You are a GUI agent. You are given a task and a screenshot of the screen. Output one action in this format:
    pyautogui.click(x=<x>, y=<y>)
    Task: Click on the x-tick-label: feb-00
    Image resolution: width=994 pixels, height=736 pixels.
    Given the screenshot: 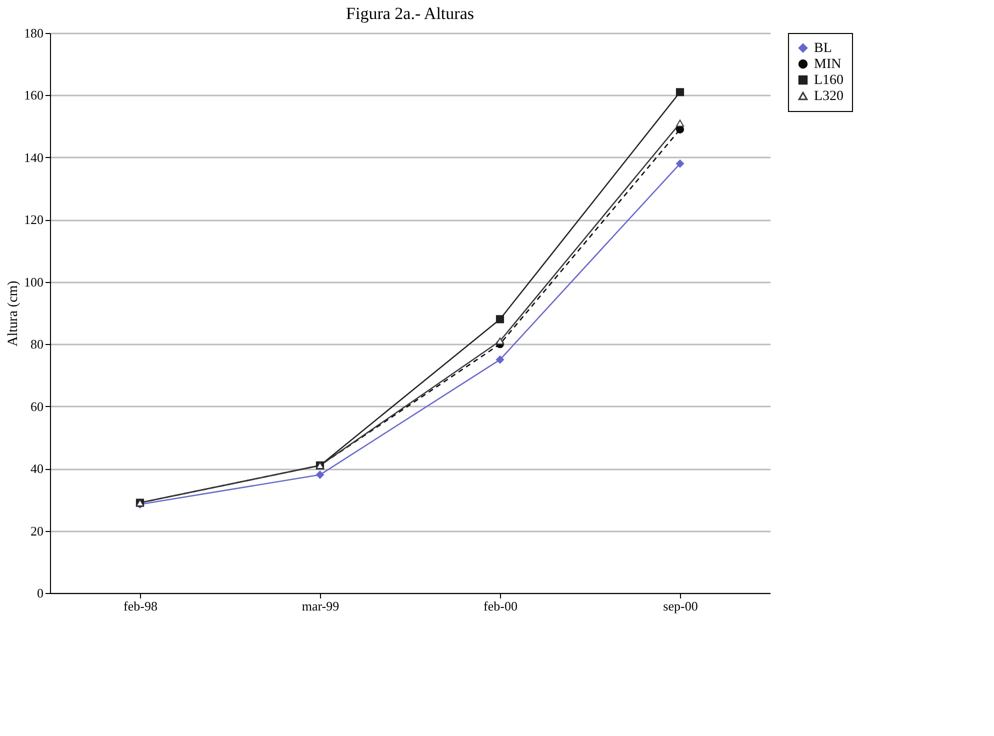 What is the action you would take?
    pyautogui.click(x=501, y=606)
    